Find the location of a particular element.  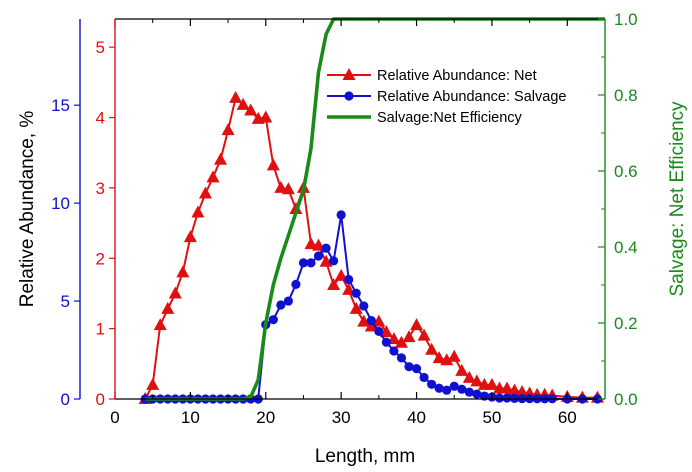

x-tick-label: 10 is located at coordinates (190, 417).